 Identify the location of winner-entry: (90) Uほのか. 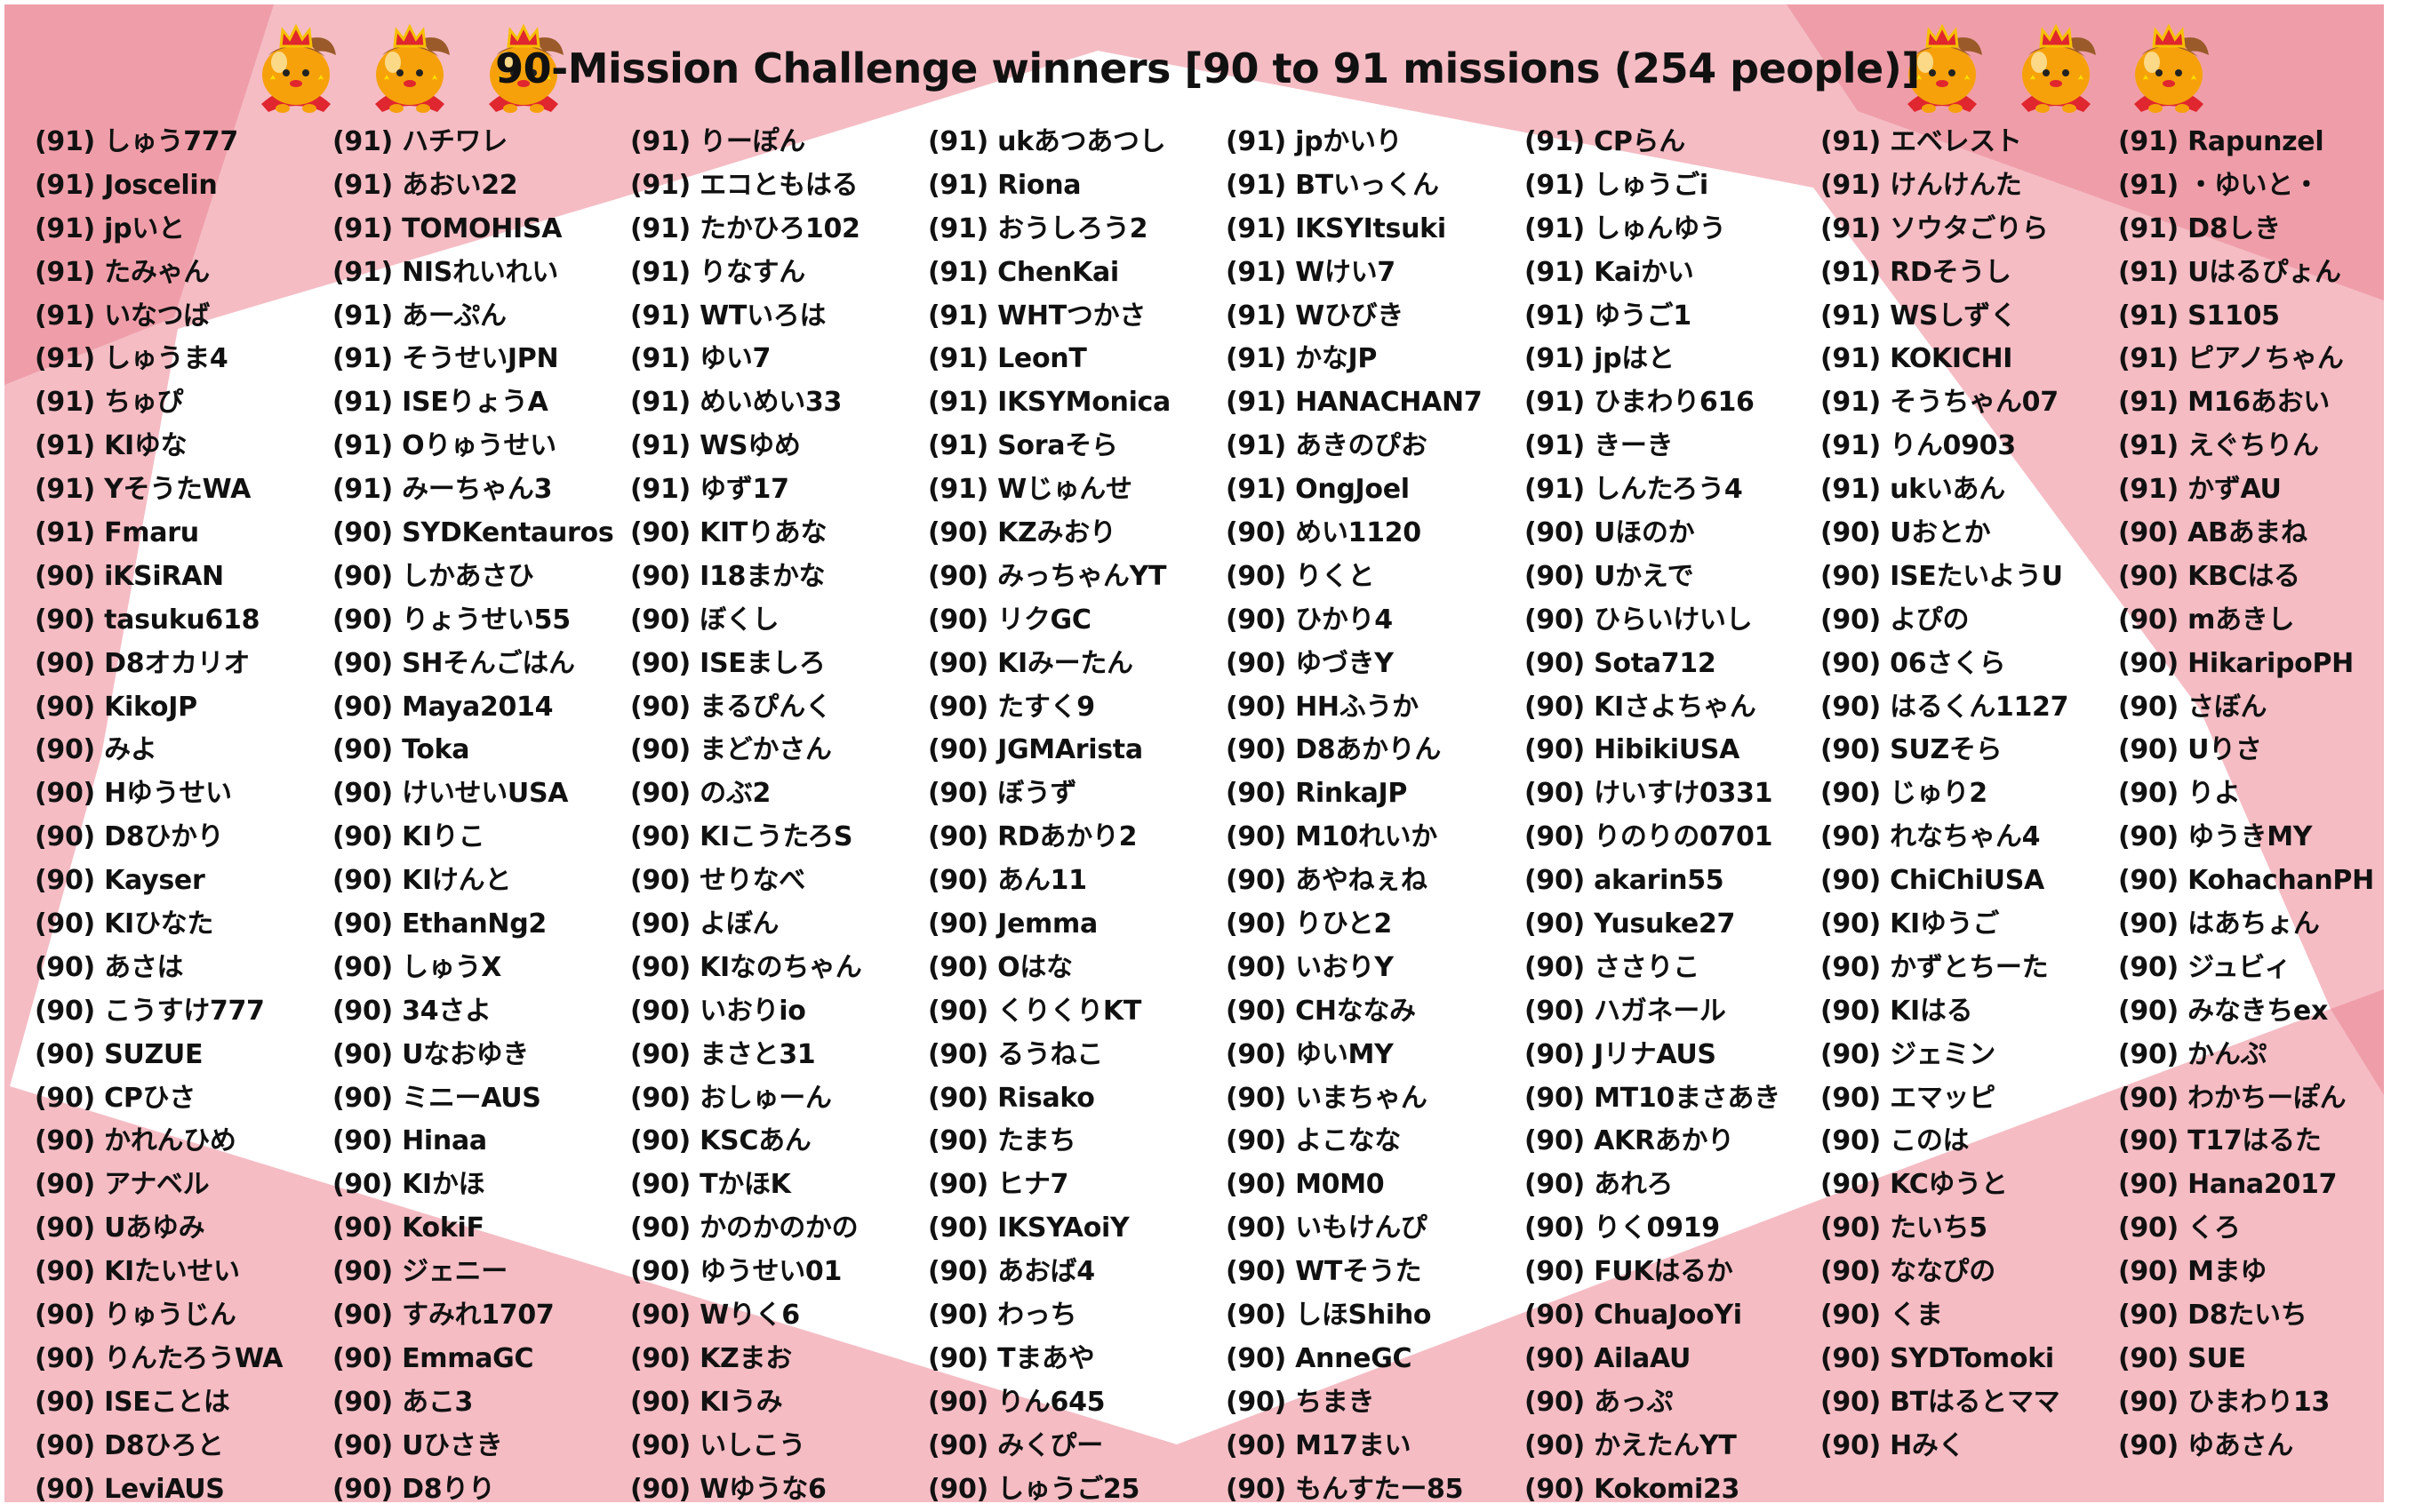
(1609, 533).